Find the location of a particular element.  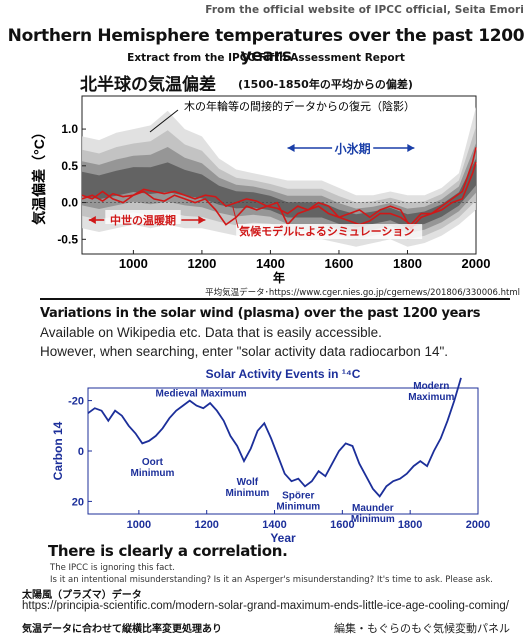

event-label-line1: Wolf is located at coordinates (248, 482).